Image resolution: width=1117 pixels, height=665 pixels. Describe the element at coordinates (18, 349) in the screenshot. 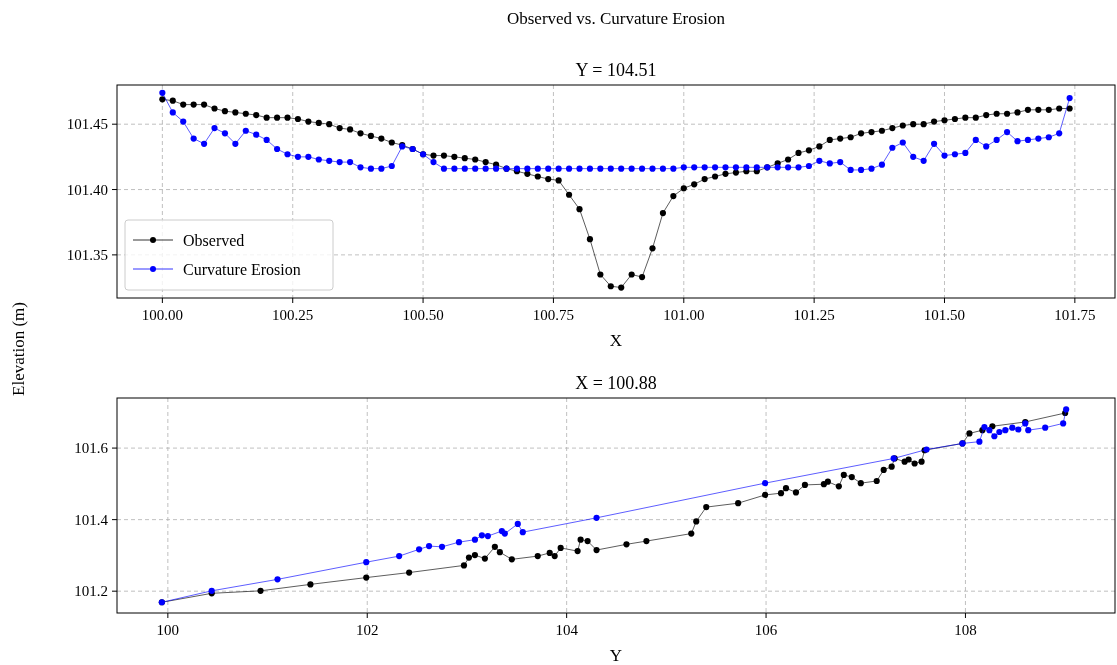

I see `y-axis-title: Elevation (m)` at that location.